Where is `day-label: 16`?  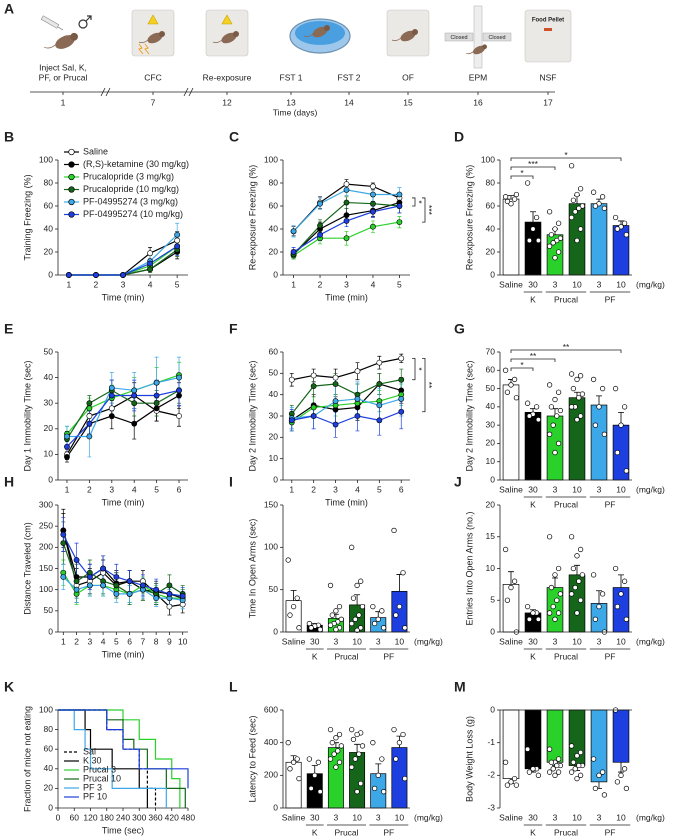
day-label: 16 is located at coordinates (478, 102).